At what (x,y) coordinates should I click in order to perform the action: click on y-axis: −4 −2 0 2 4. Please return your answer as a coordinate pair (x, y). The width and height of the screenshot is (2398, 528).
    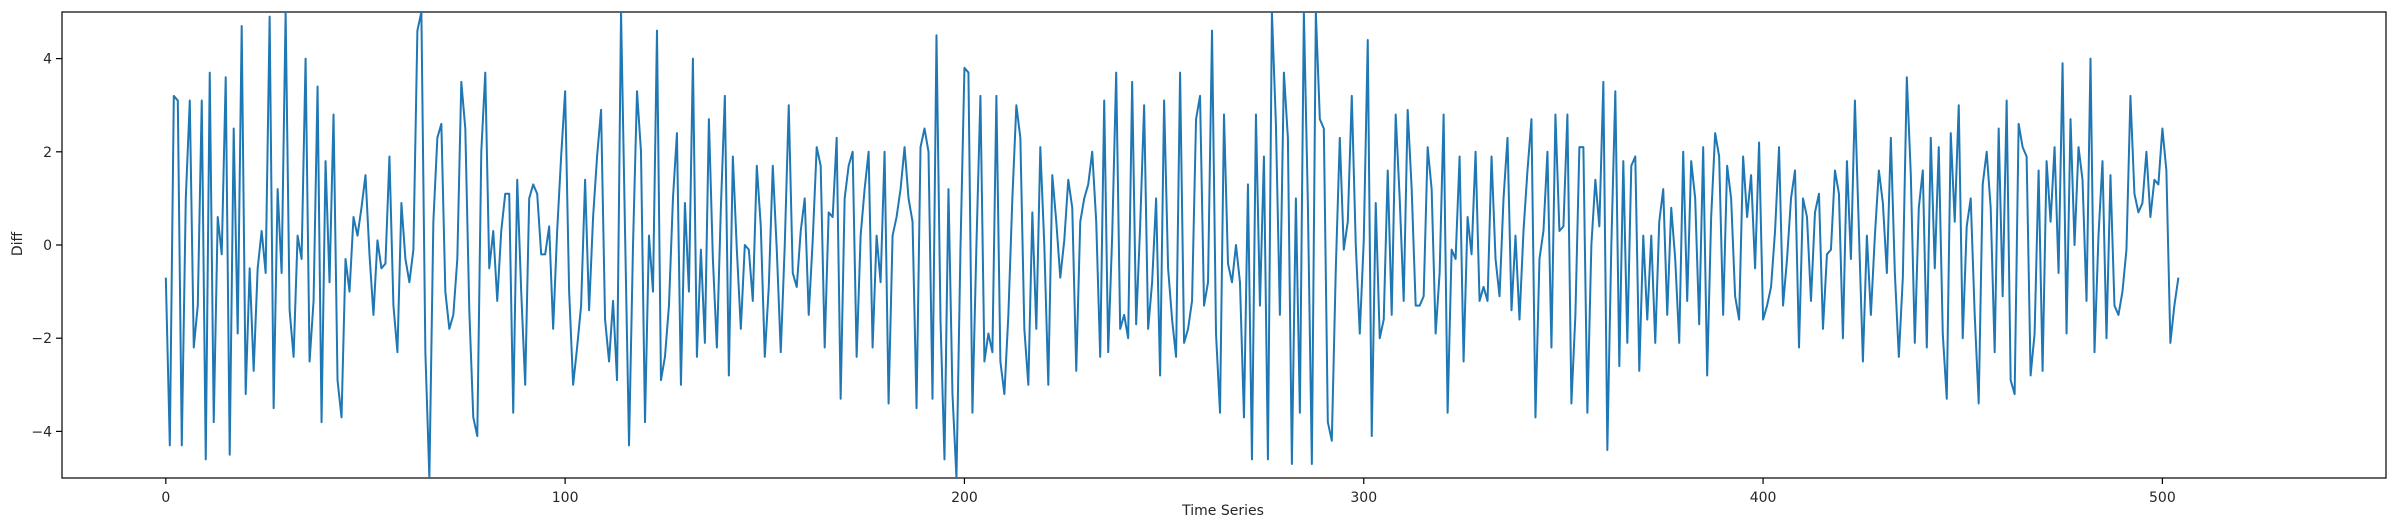
    Looking at the image, I should click on (46, 246).